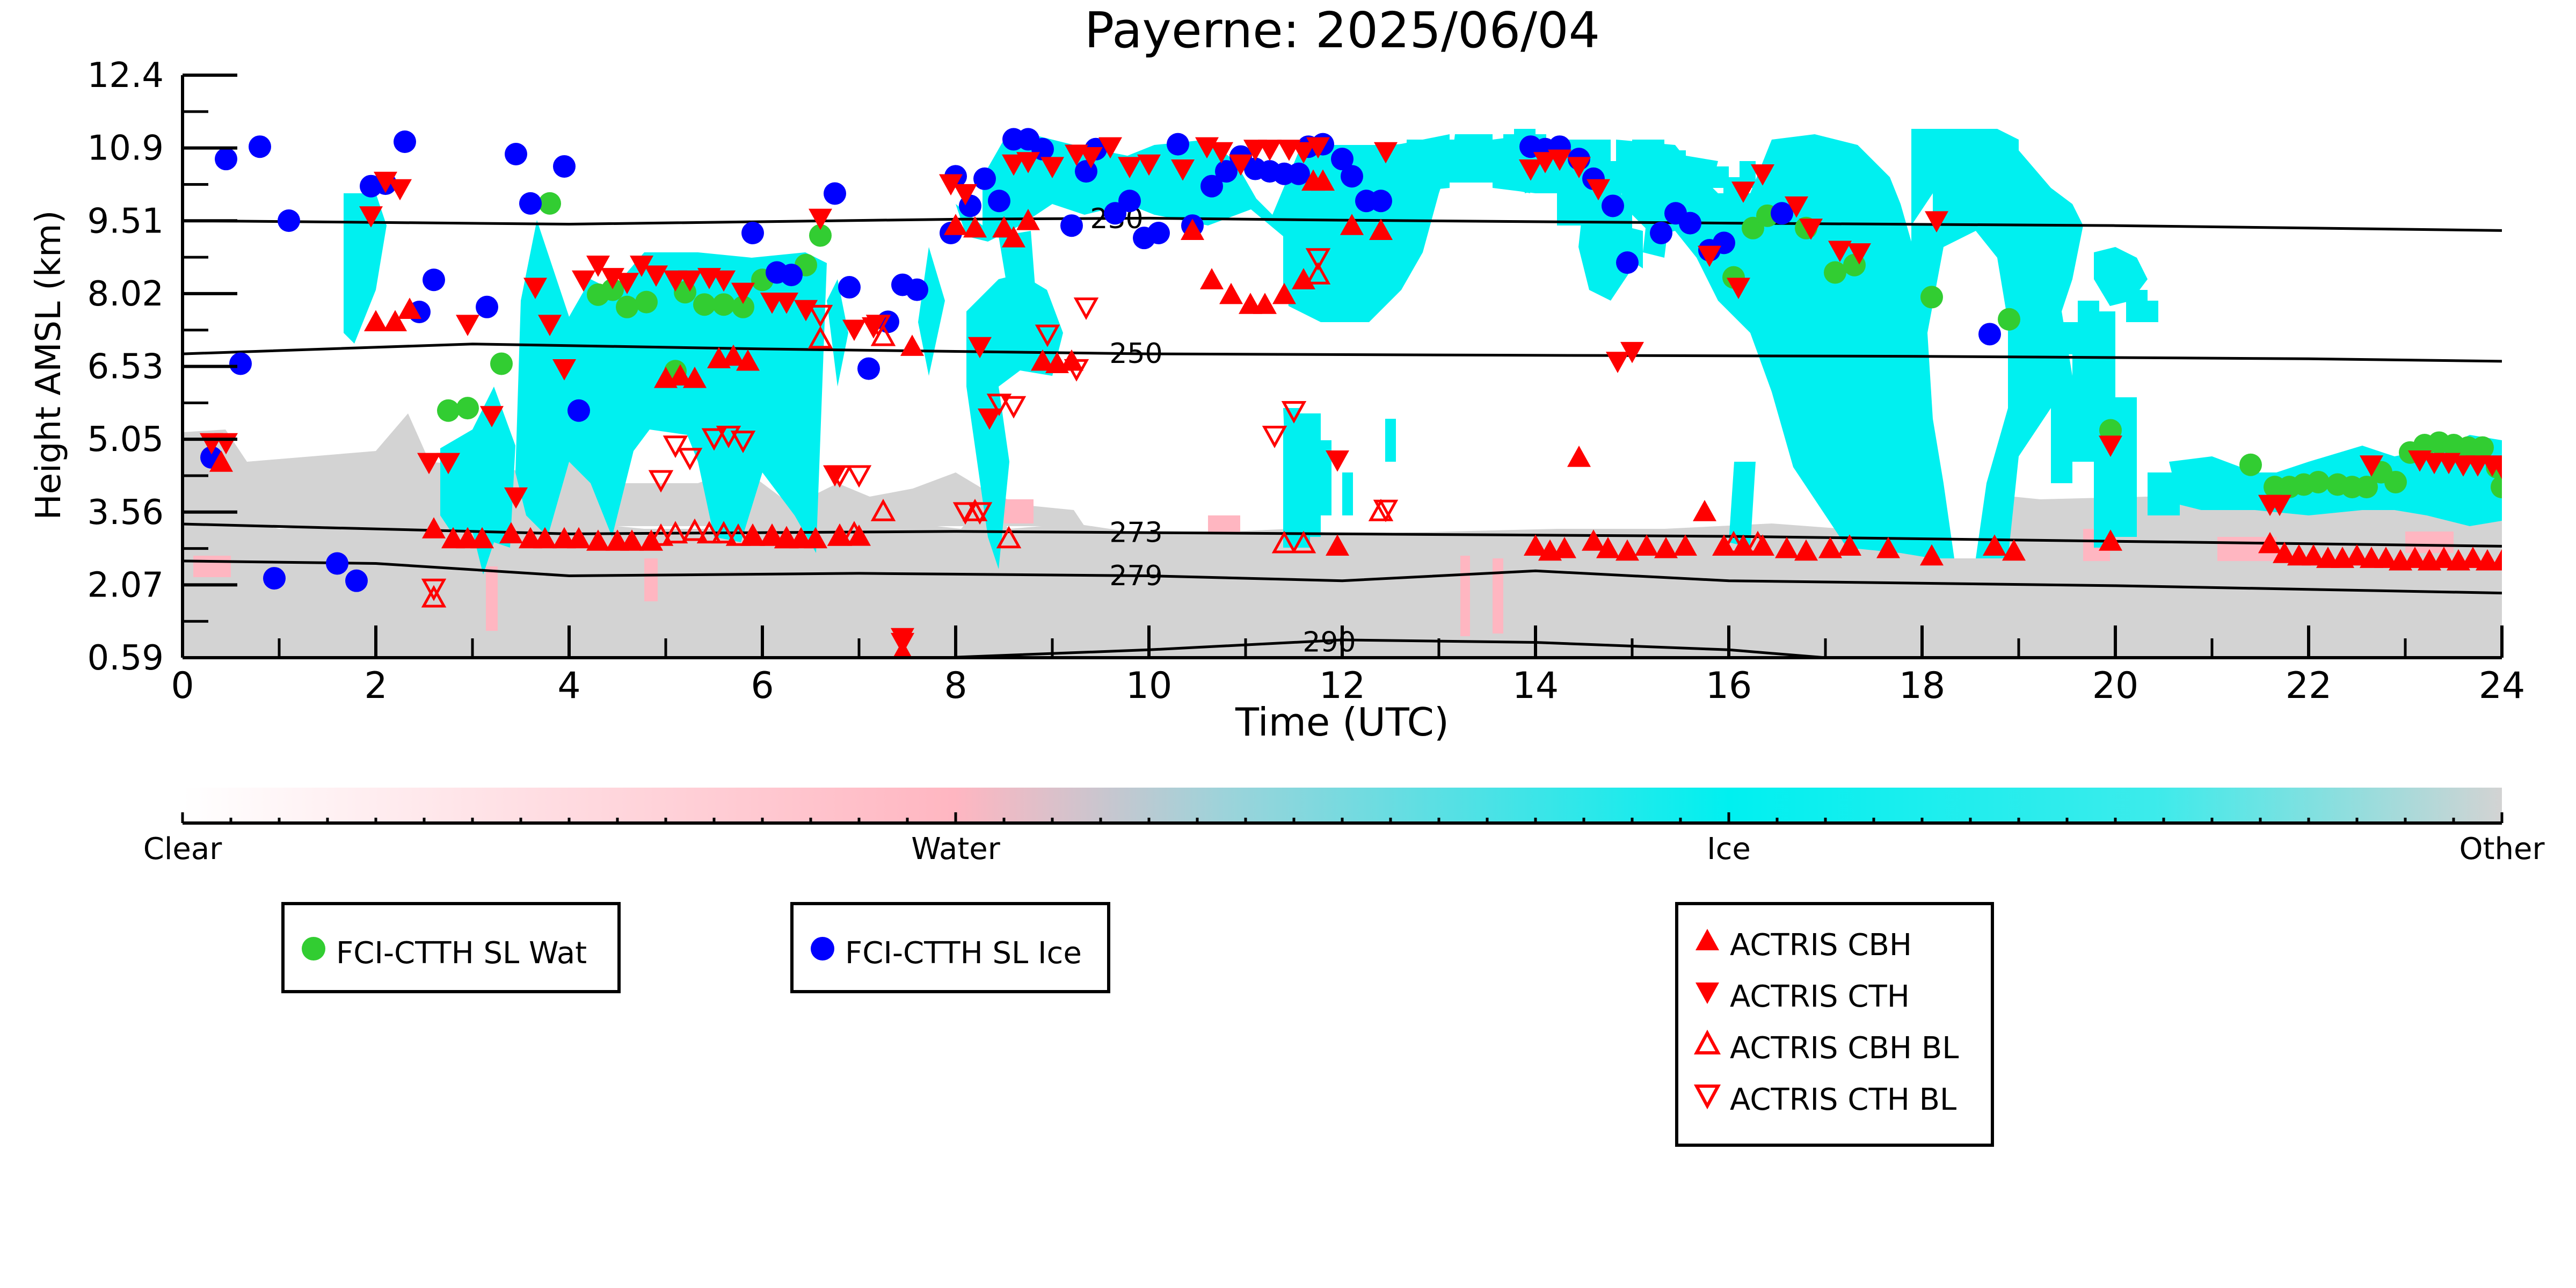 This screenshot has width=2576, height=1288. I want to click on legend-label: FCI-CTTH SL Ice, so click(963, 953).